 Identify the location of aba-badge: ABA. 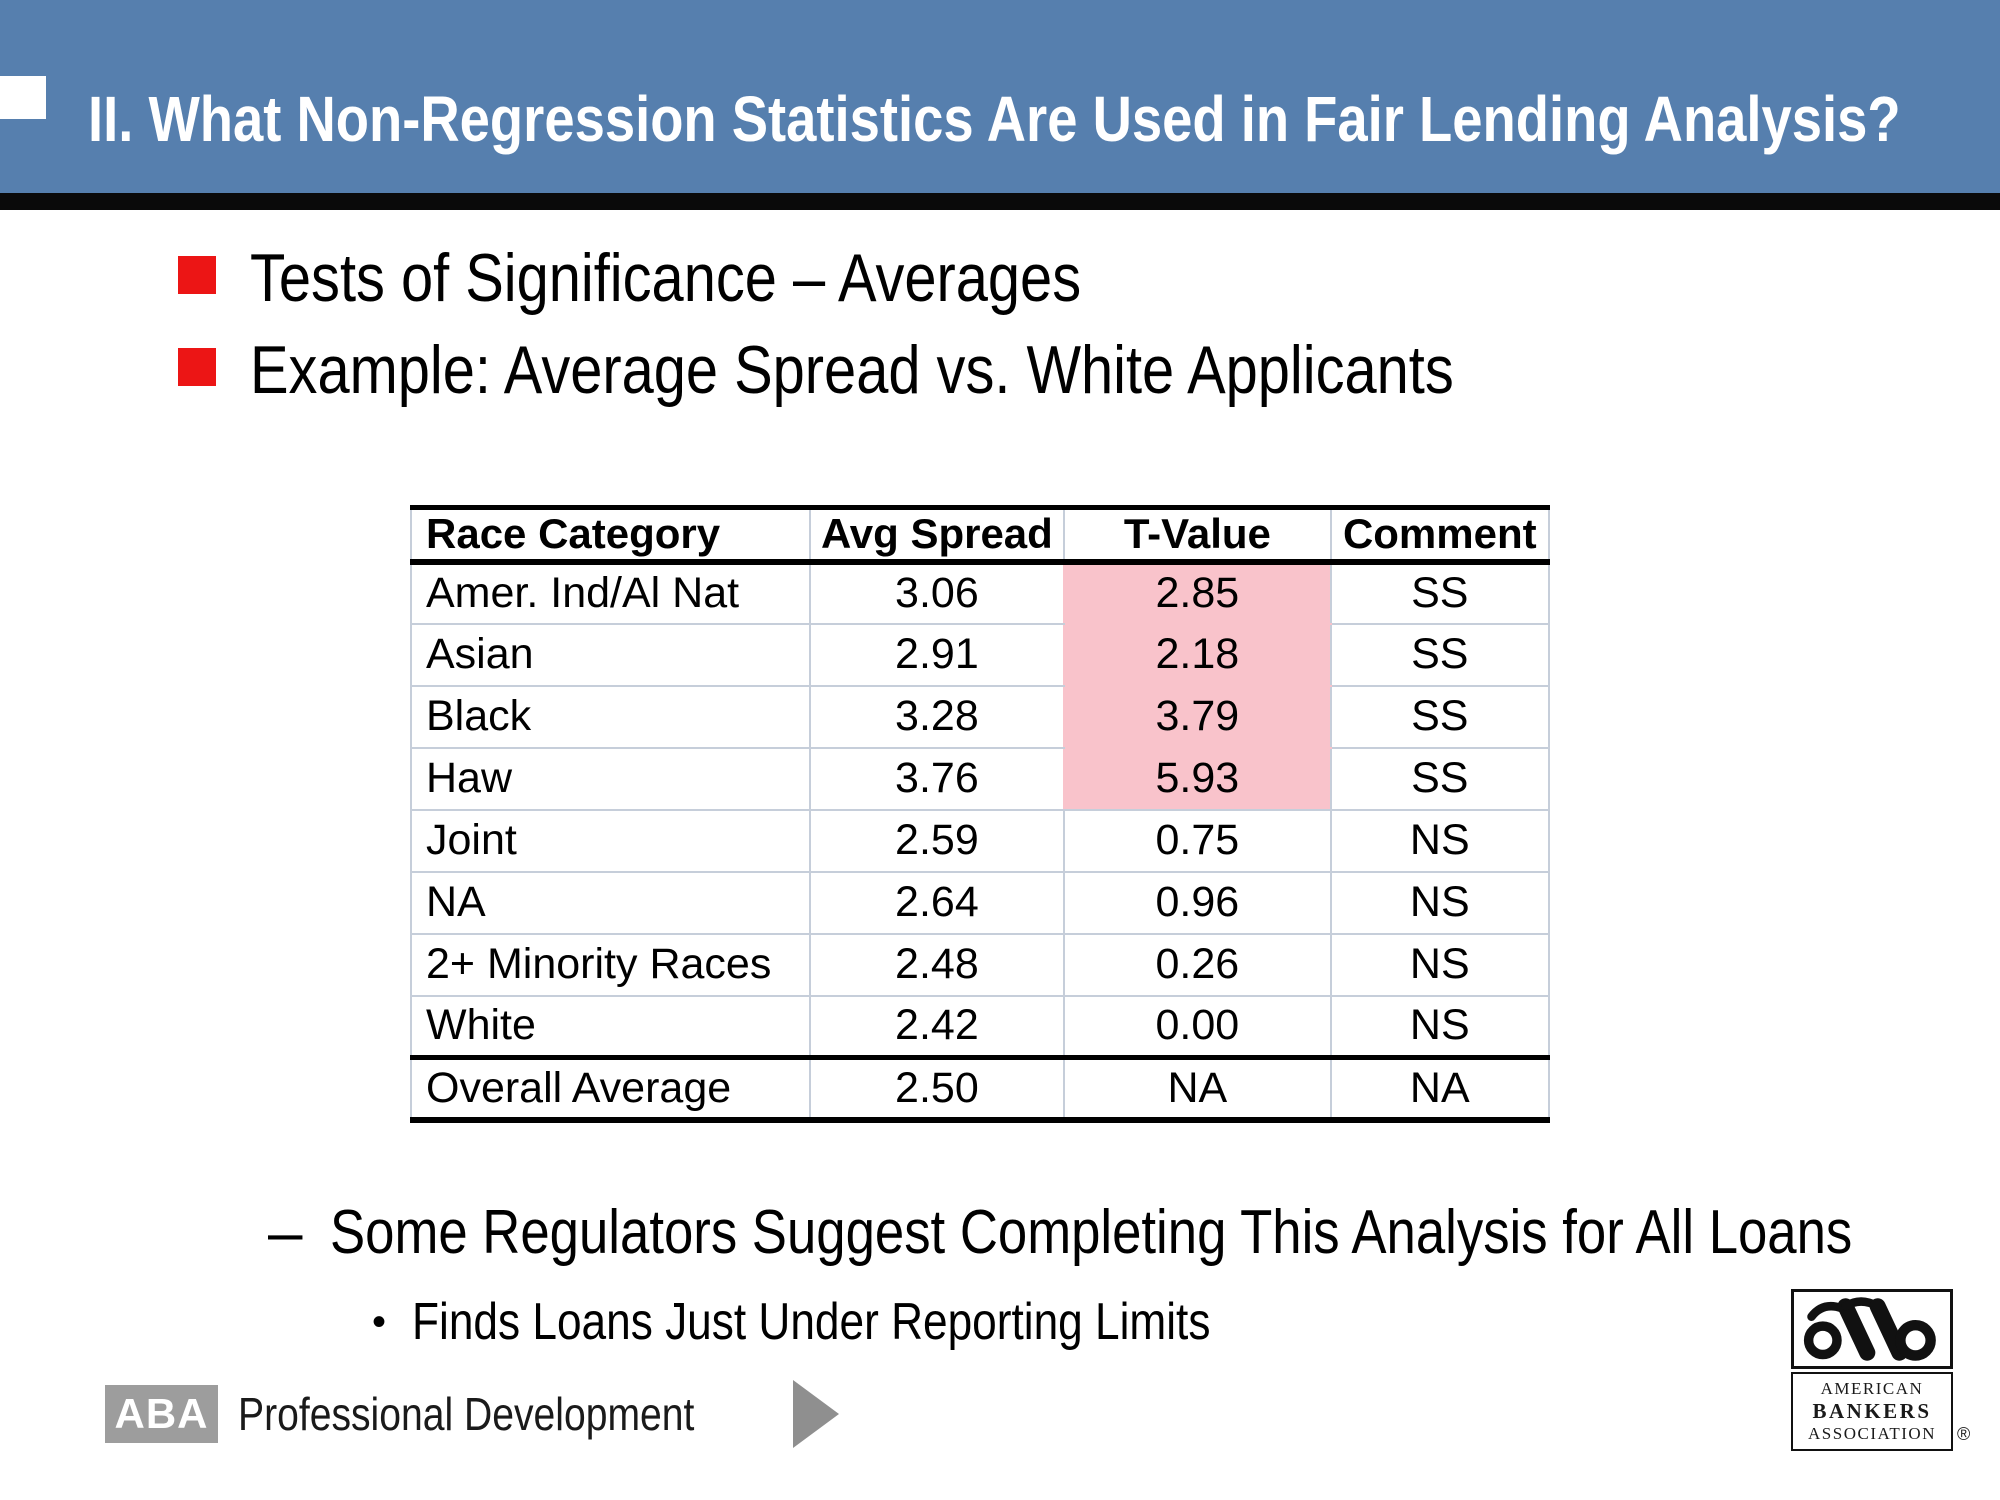
(161, 1414).